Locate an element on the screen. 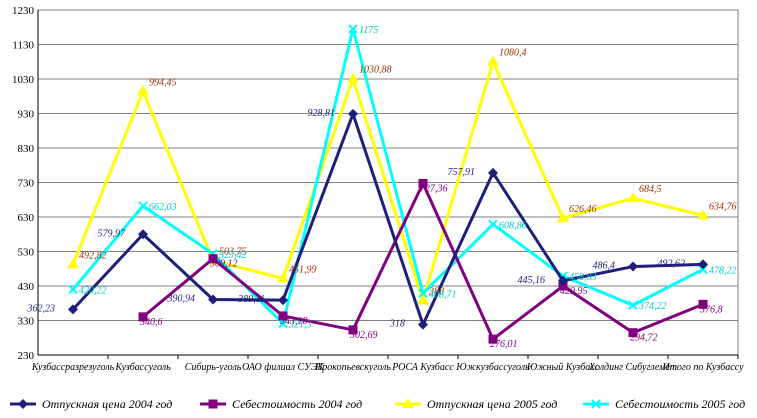 The image size is (757, 418). data-label: 408,71 is located at coordinates (443, 294).